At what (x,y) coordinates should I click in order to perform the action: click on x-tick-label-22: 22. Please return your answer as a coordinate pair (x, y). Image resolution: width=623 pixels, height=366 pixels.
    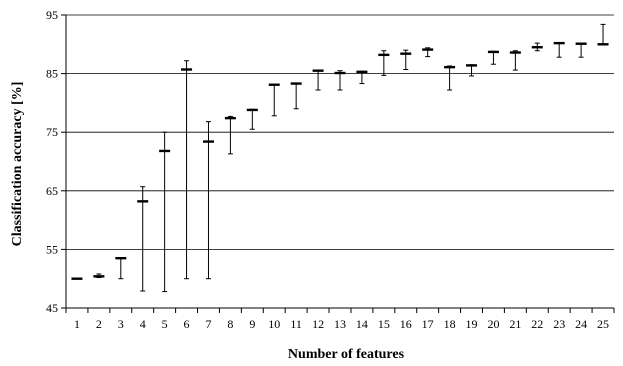
    Looking at the image, I should click on (537, 324).